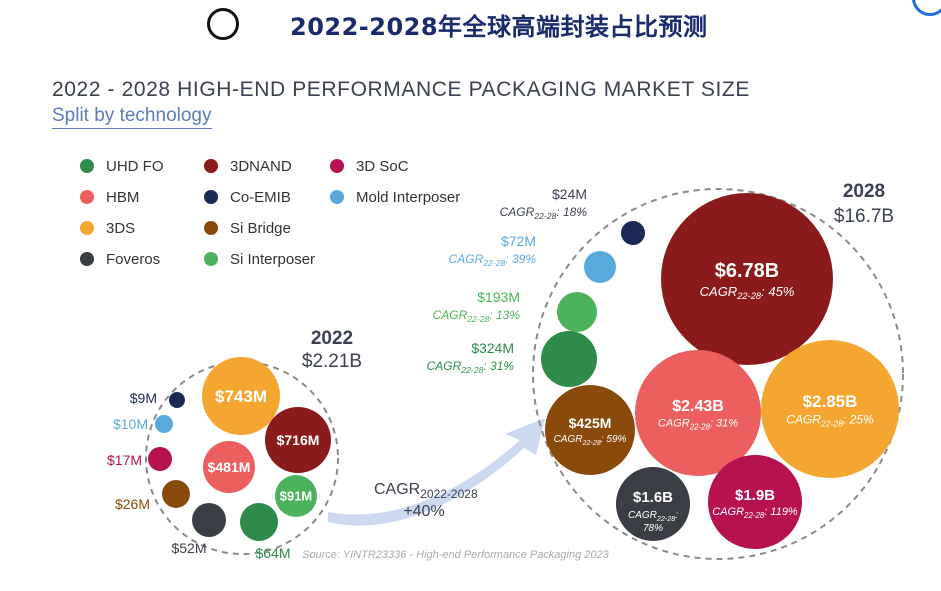 The height and width of the screenshot is (591, 941). I want to click on value-2028-foveros: $1.6B, so click(653, 497).